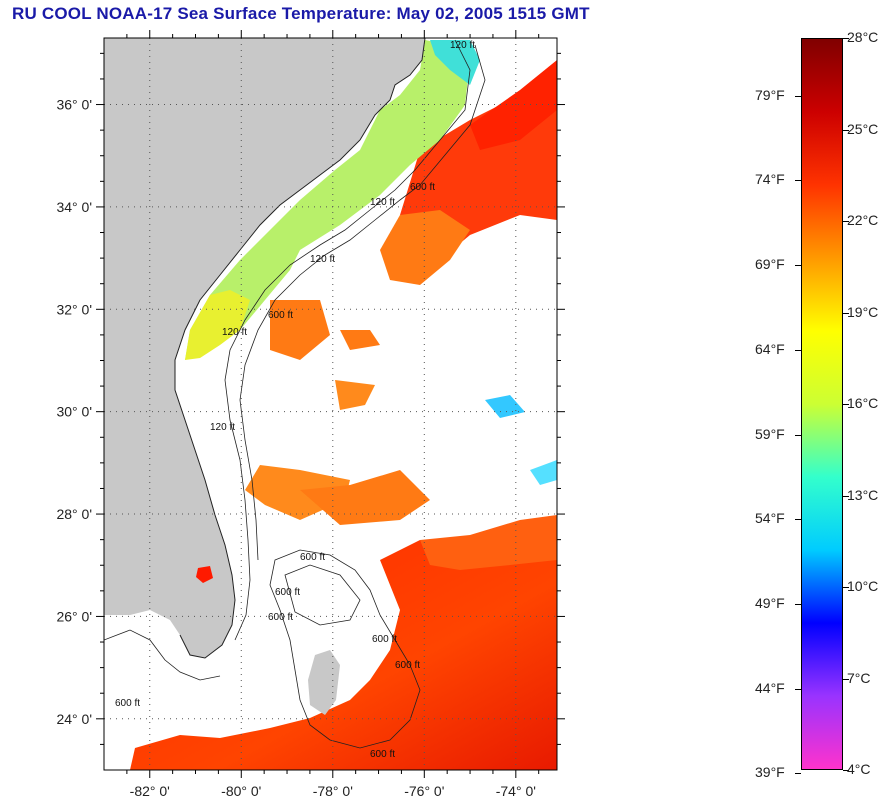  I want to click on longitude-label: -80° 0', so click(241, 791).